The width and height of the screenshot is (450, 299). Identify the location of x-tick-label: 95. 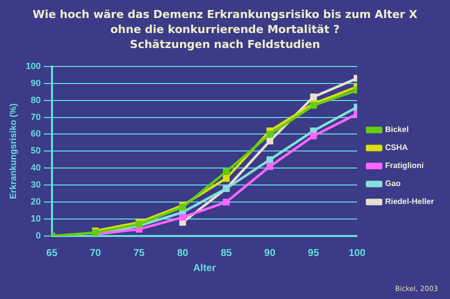
(314, 253).